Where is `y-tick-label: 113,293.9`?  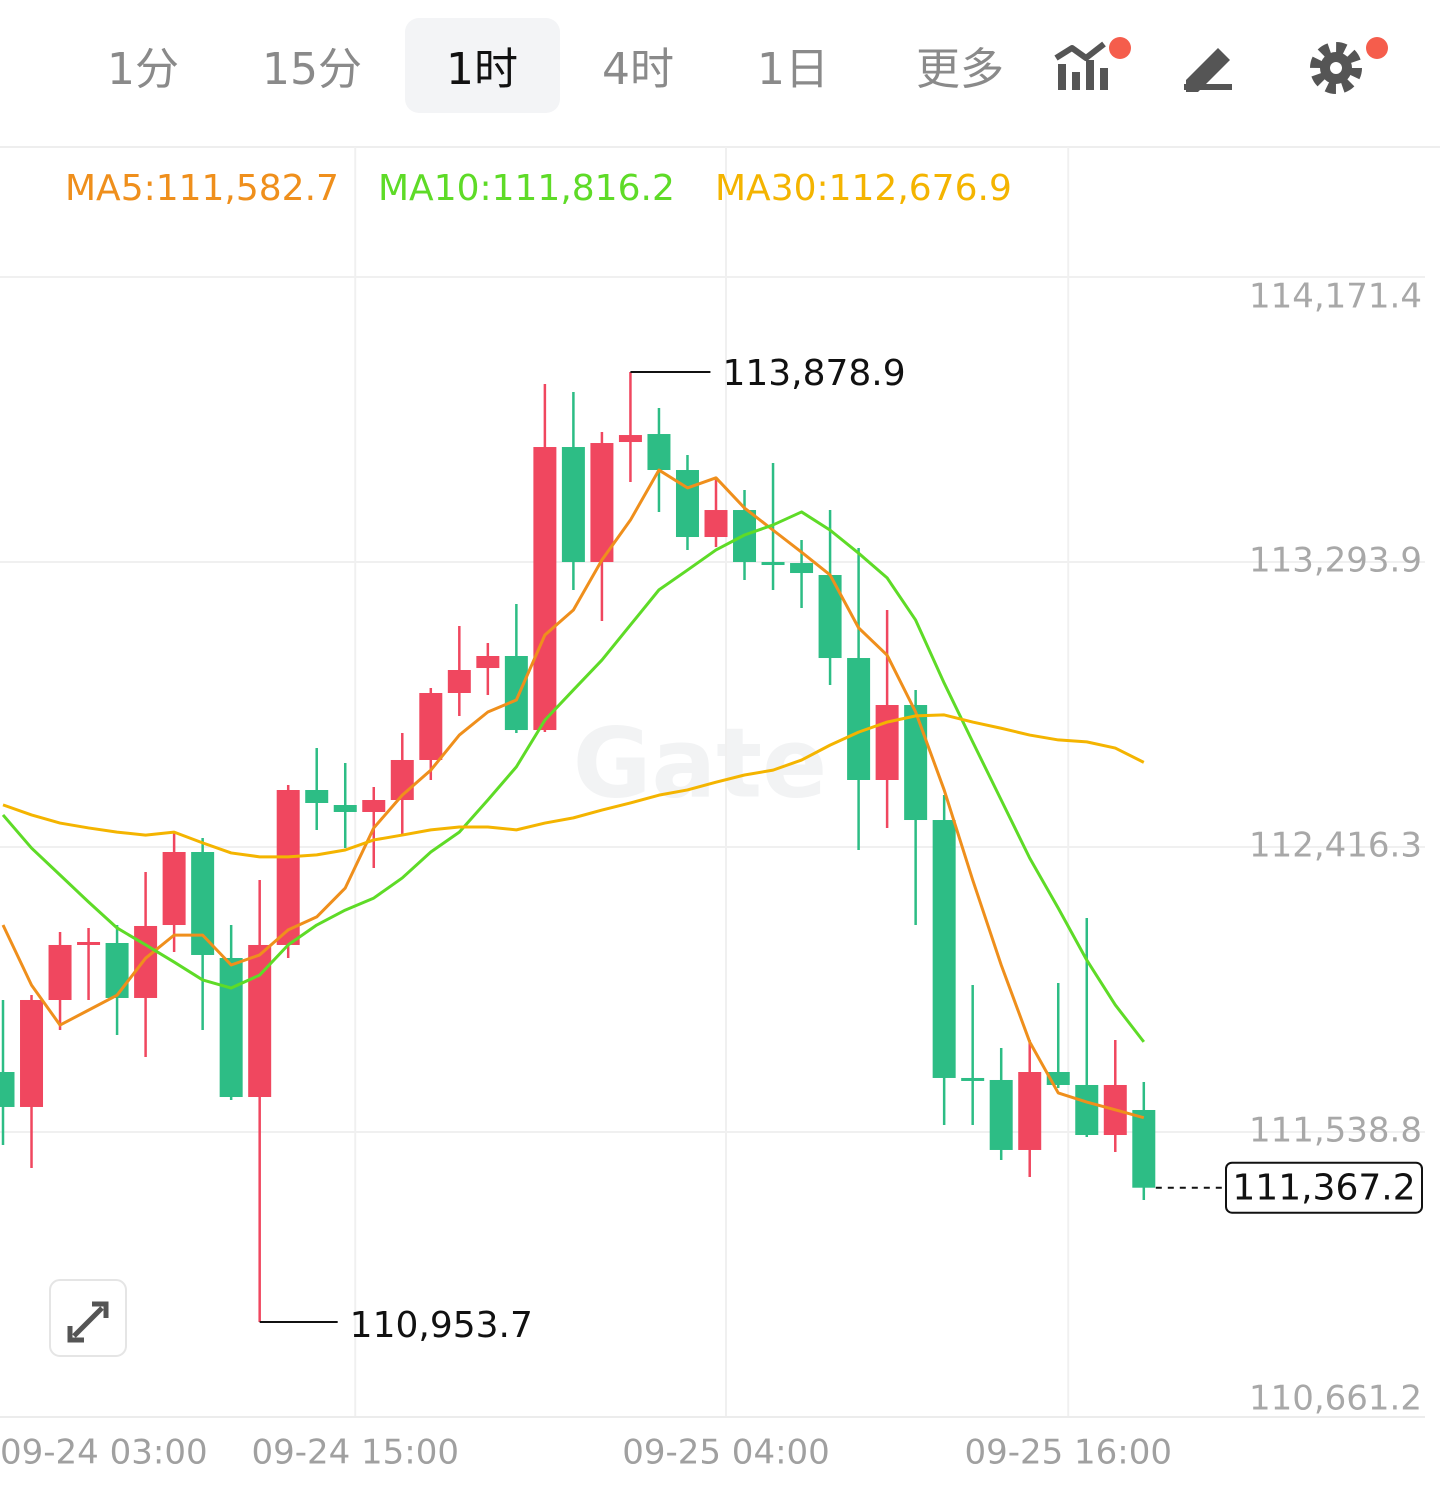
y-tick-label: 113,293.9 is located at coordinates (1335, 560).